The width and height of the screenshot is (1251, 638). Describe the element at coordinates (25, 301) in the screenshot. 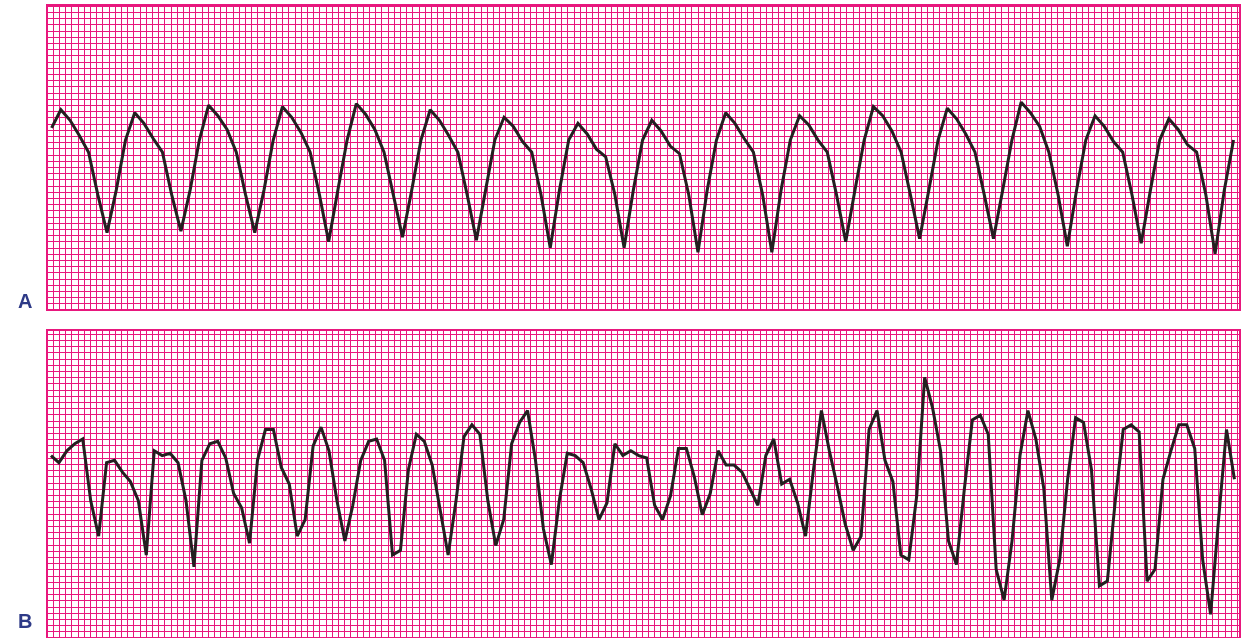

I see `text: A` at that location.